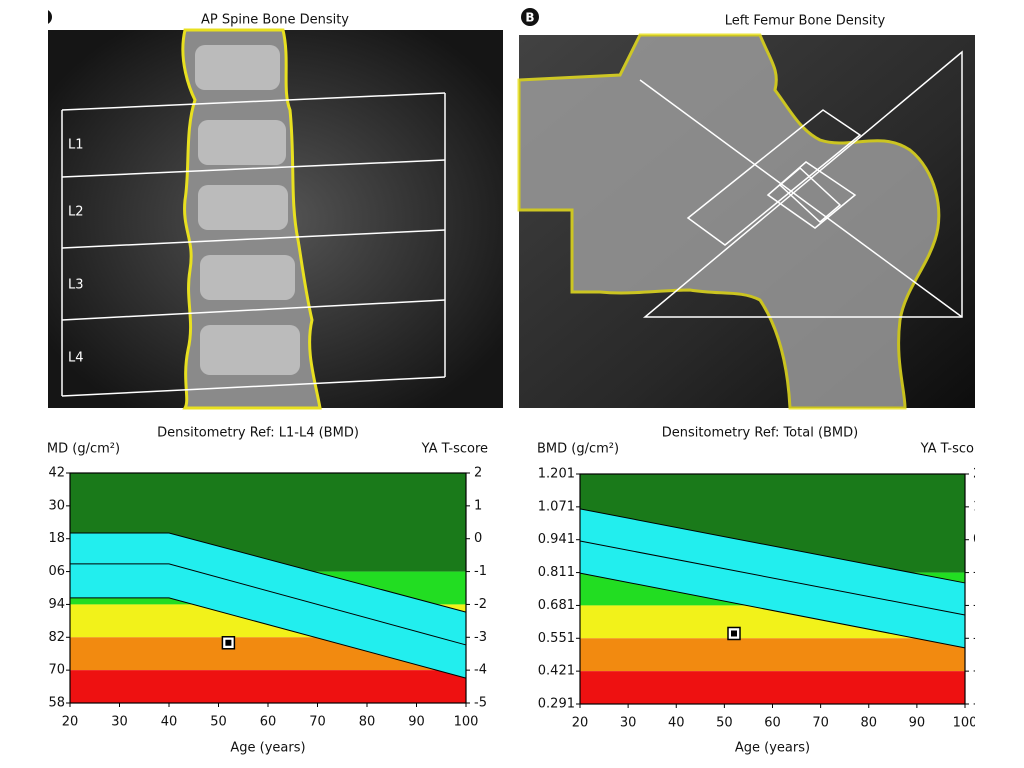  Describe the element at coordinates (247, 210) in the screenshot. I see `vertebrae` at that location.